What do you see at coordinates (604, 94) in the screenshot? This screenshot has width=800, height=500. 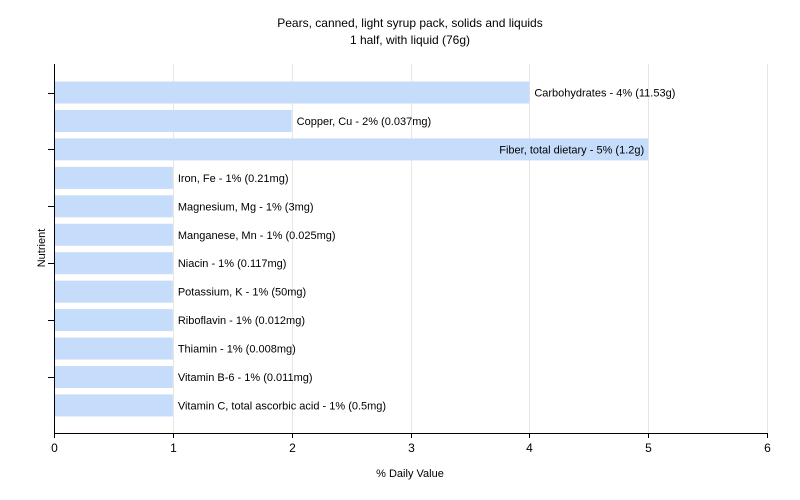 I see `bar-label: Carbohydrates - 4% (11.53g)` at bounding box center [604, 94].